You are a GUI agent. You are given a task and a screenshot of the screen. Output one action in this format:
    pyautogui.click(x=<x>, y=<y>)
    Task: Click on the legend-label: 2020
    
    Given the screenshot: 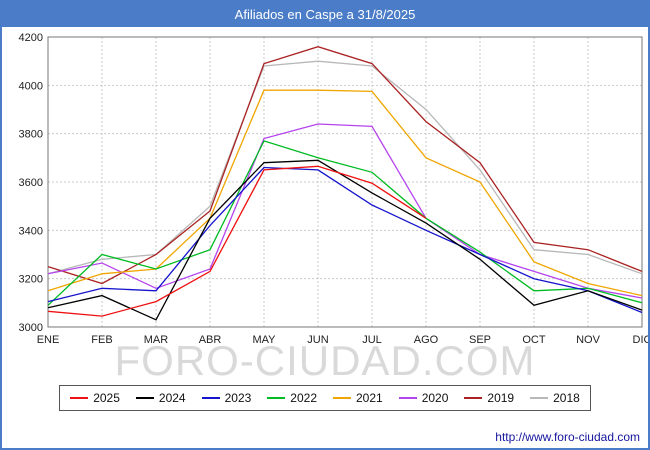 What is the action you would take?
    pyautogui.click(x=435, y=398)
    